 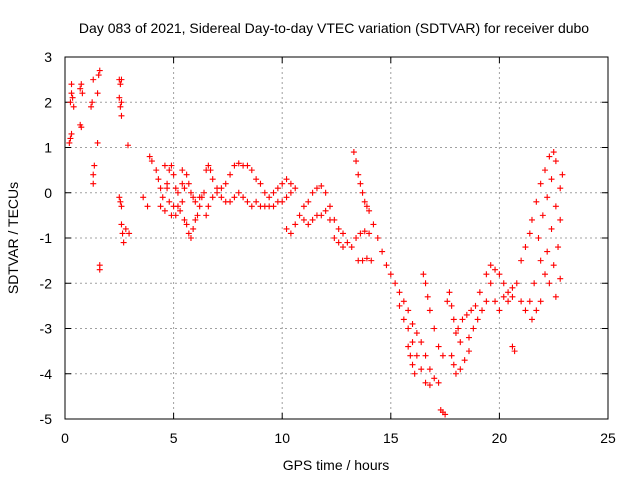 What do you see at coordinates (46, 419) in the screenshot?
I see `y-tick-label: -5` at bounding box center [46, 419].